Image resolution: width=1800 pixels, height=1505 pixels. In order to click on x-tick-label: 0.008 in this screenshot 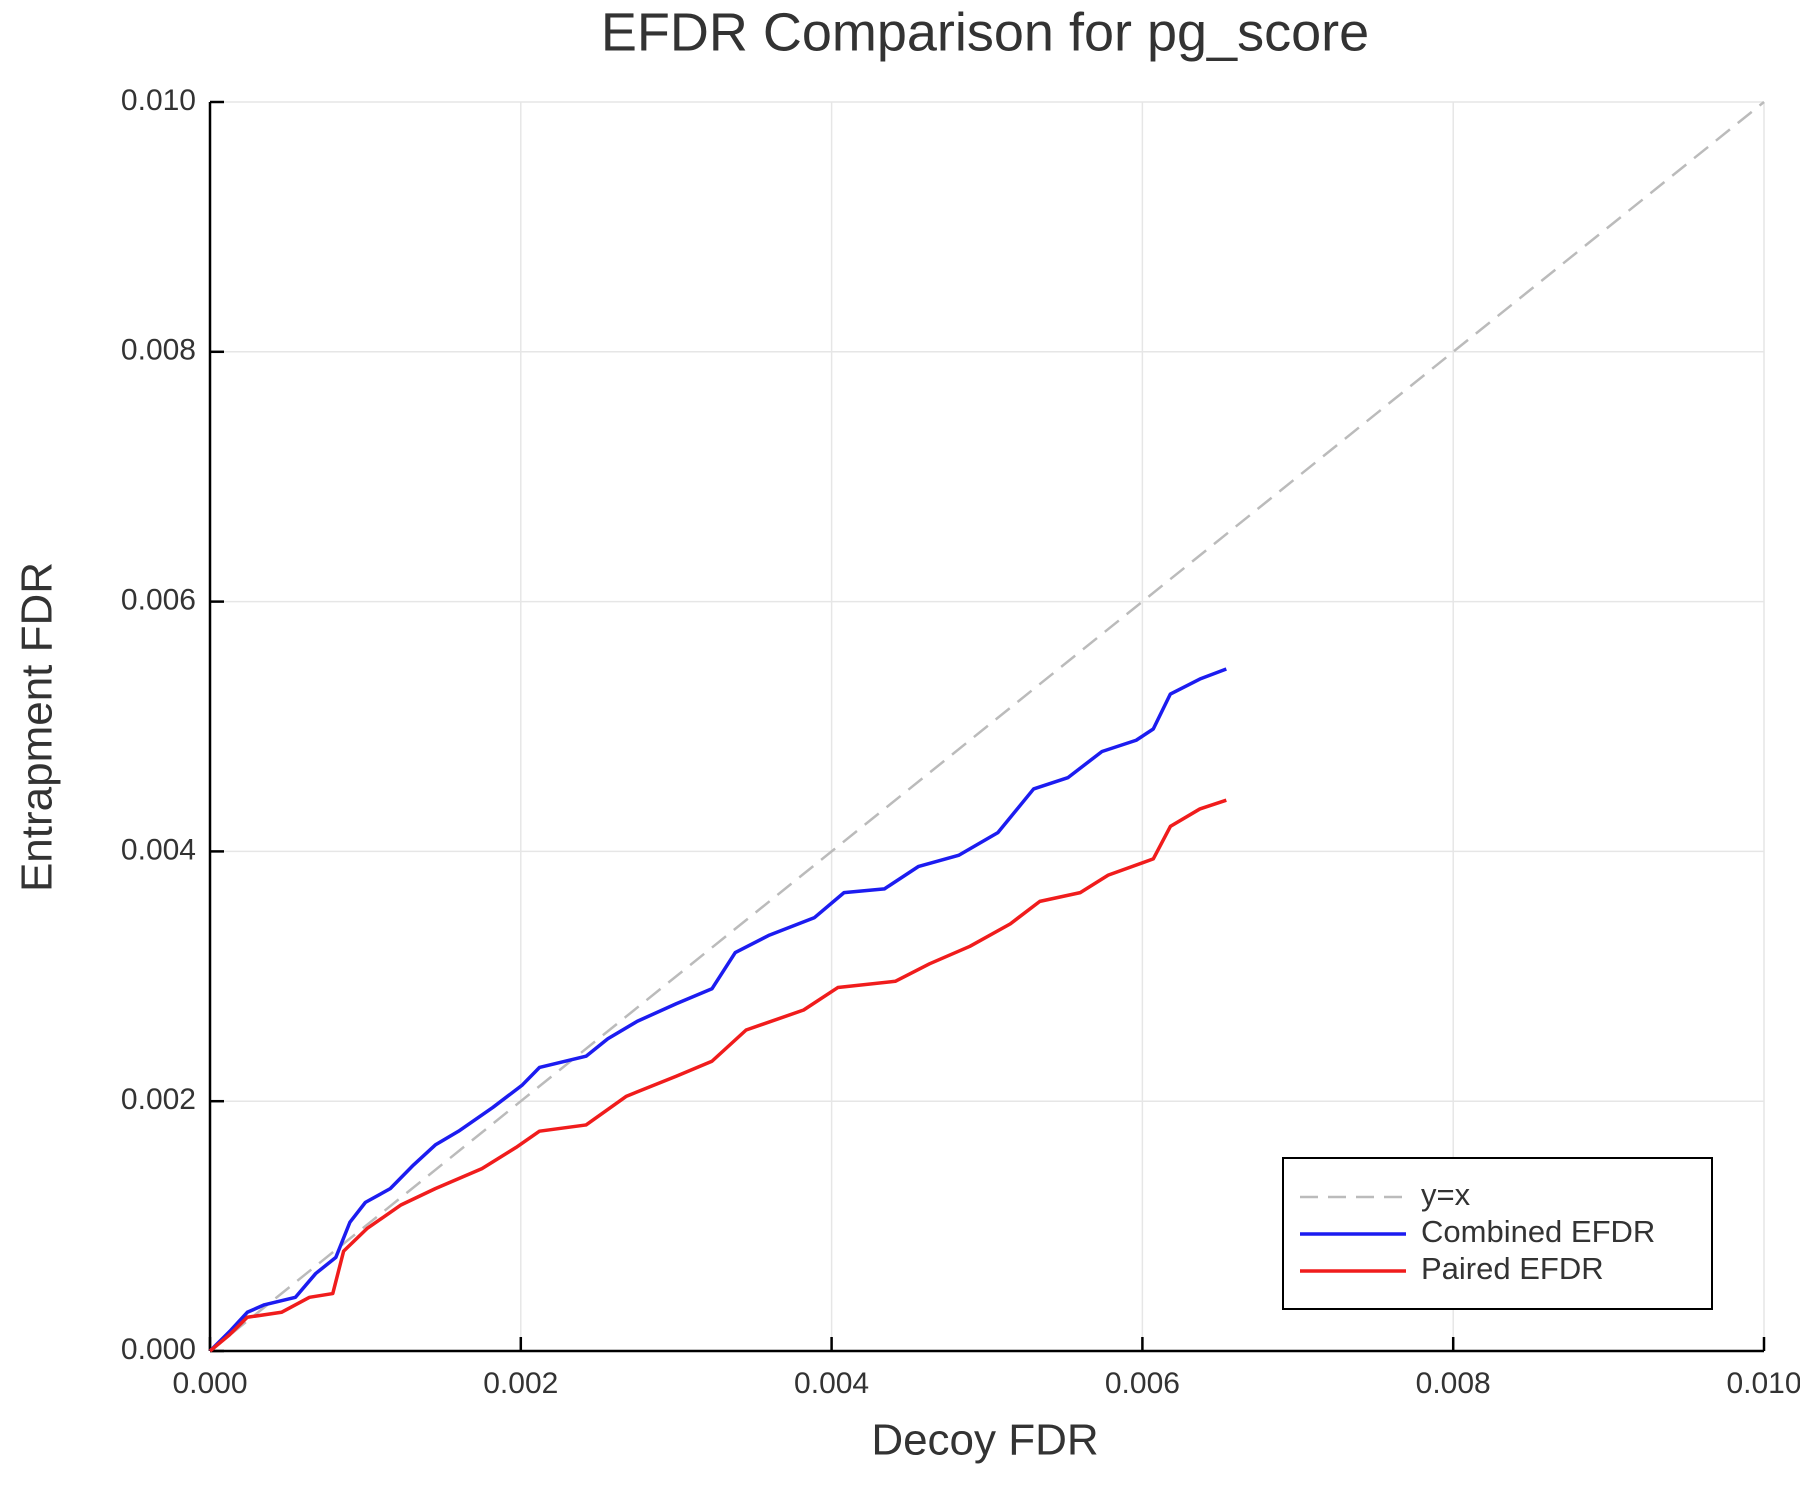, I will do `click(1453, 1383)`.